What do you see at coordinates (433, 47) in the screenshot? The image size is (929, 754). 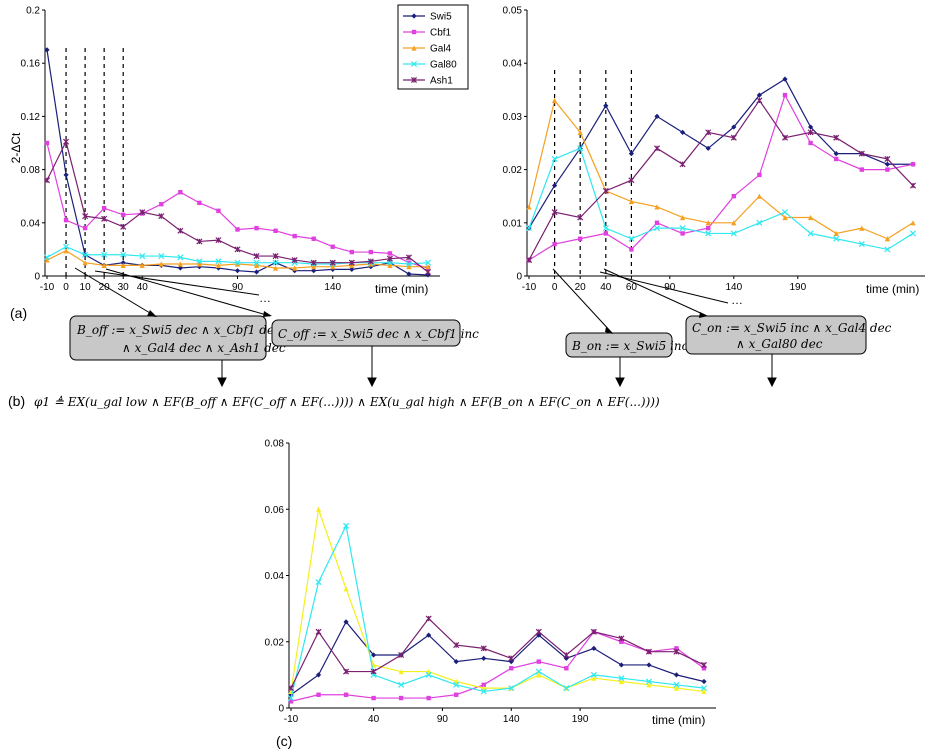 I see `legend-box` at bounding box center [433, 47].